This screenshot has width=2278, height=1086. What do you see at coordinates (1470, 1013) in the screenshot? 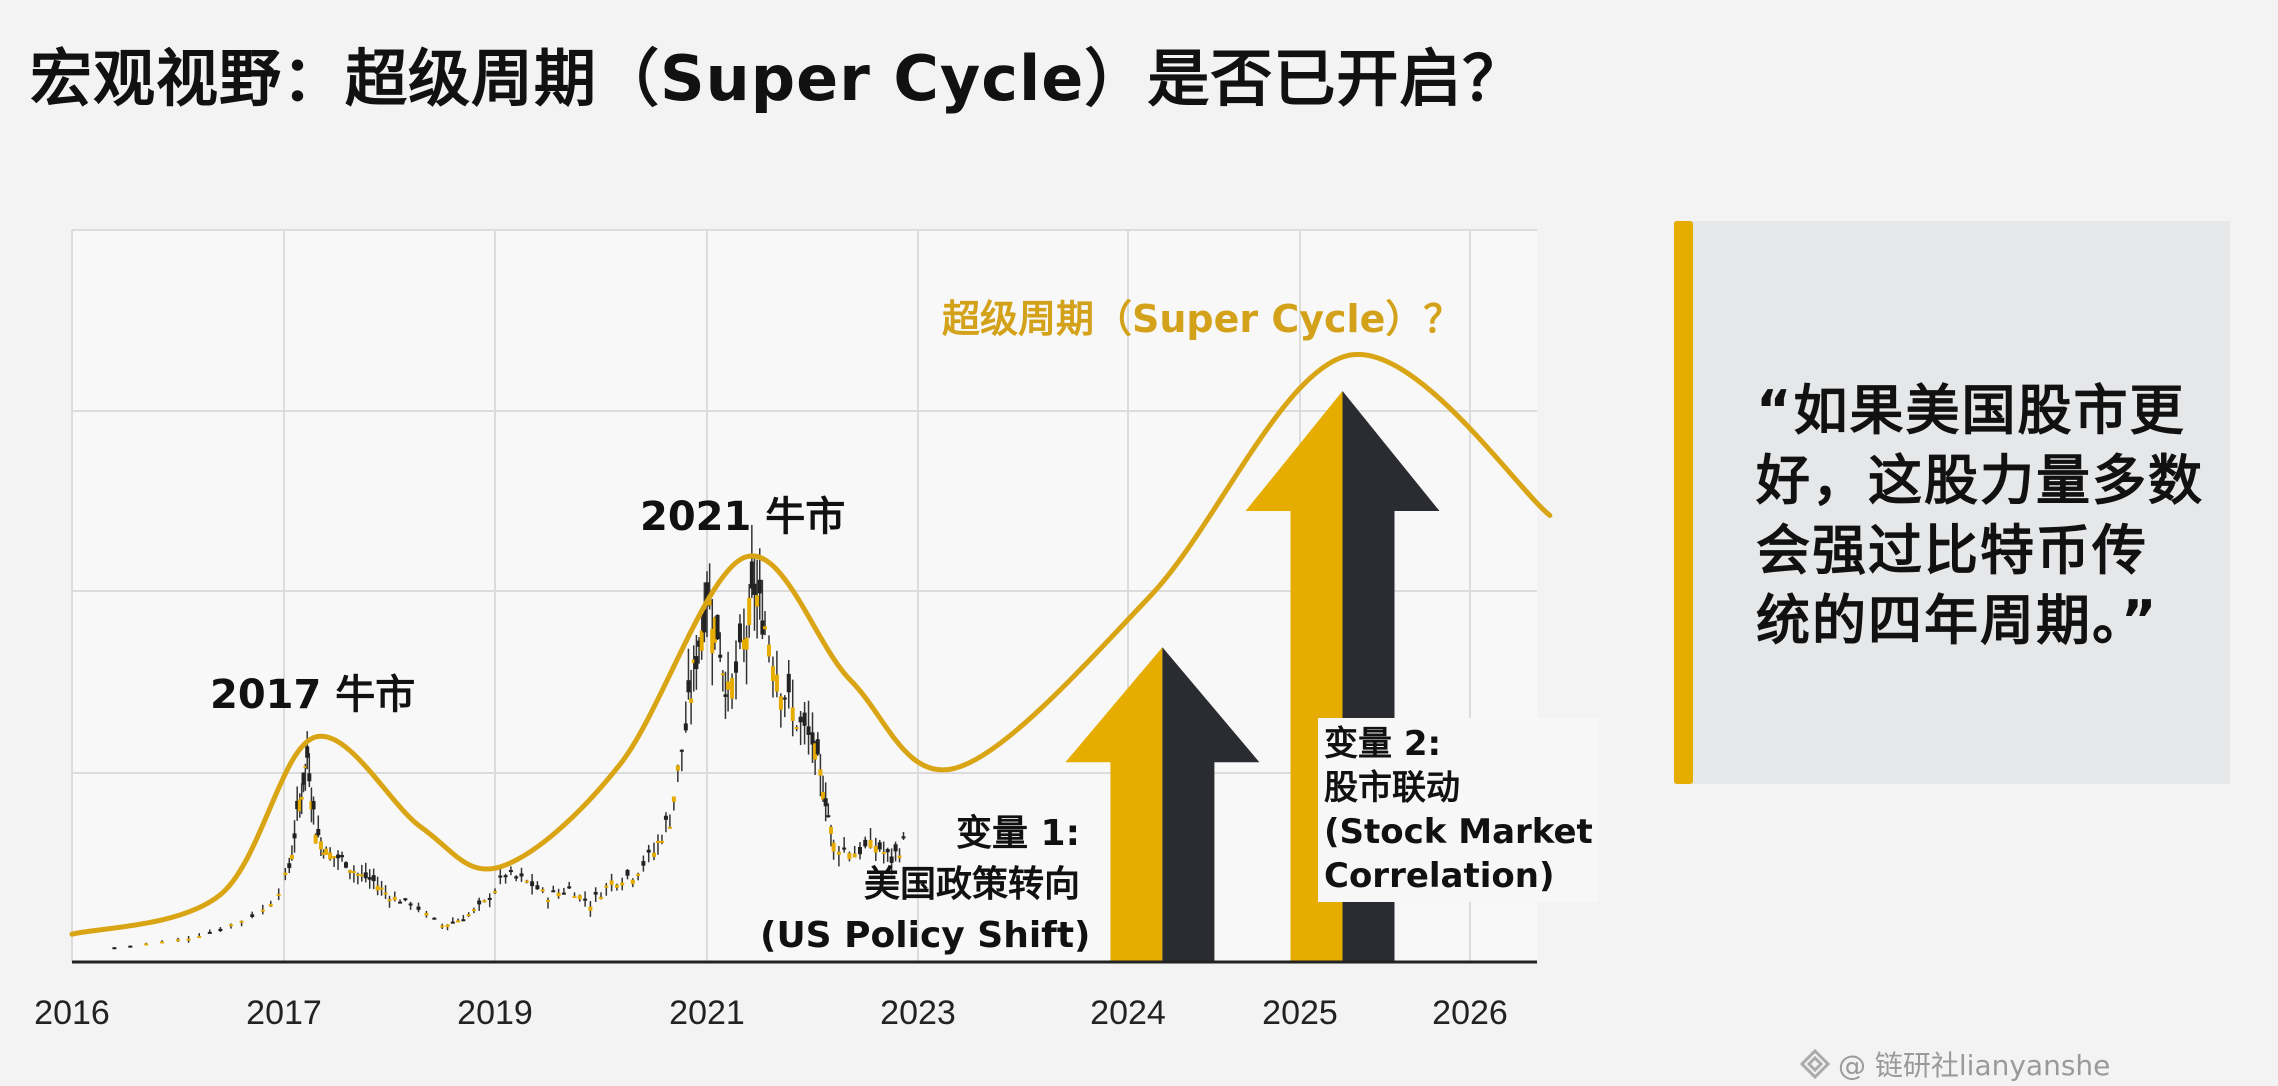
I see `x-tick-label: 2026` at bounding box center [1470, 1013].